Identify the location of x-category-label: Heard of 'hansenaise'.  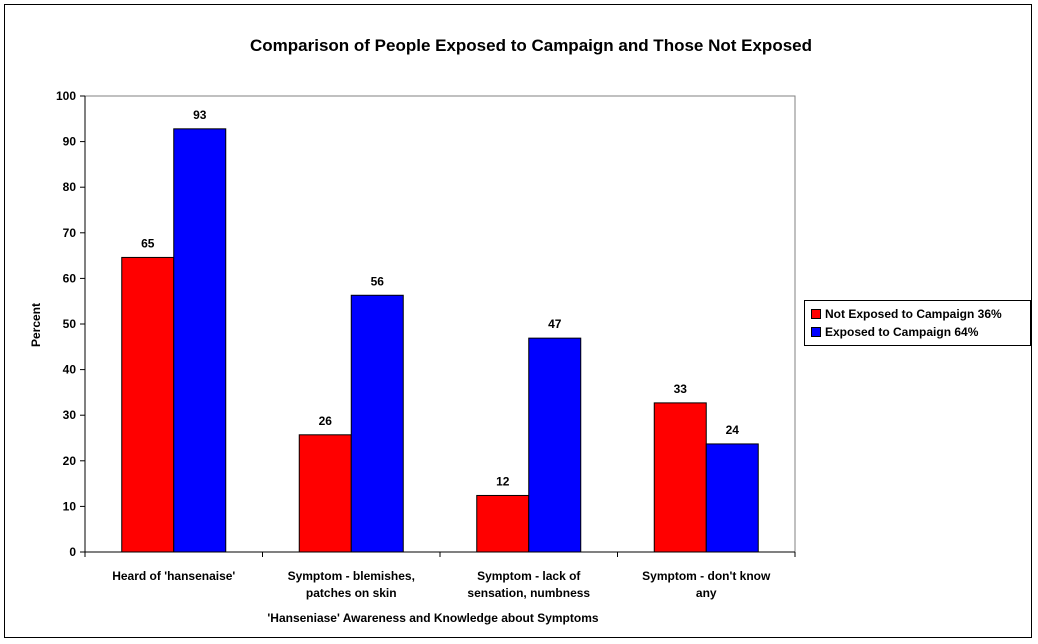
(173, 576).